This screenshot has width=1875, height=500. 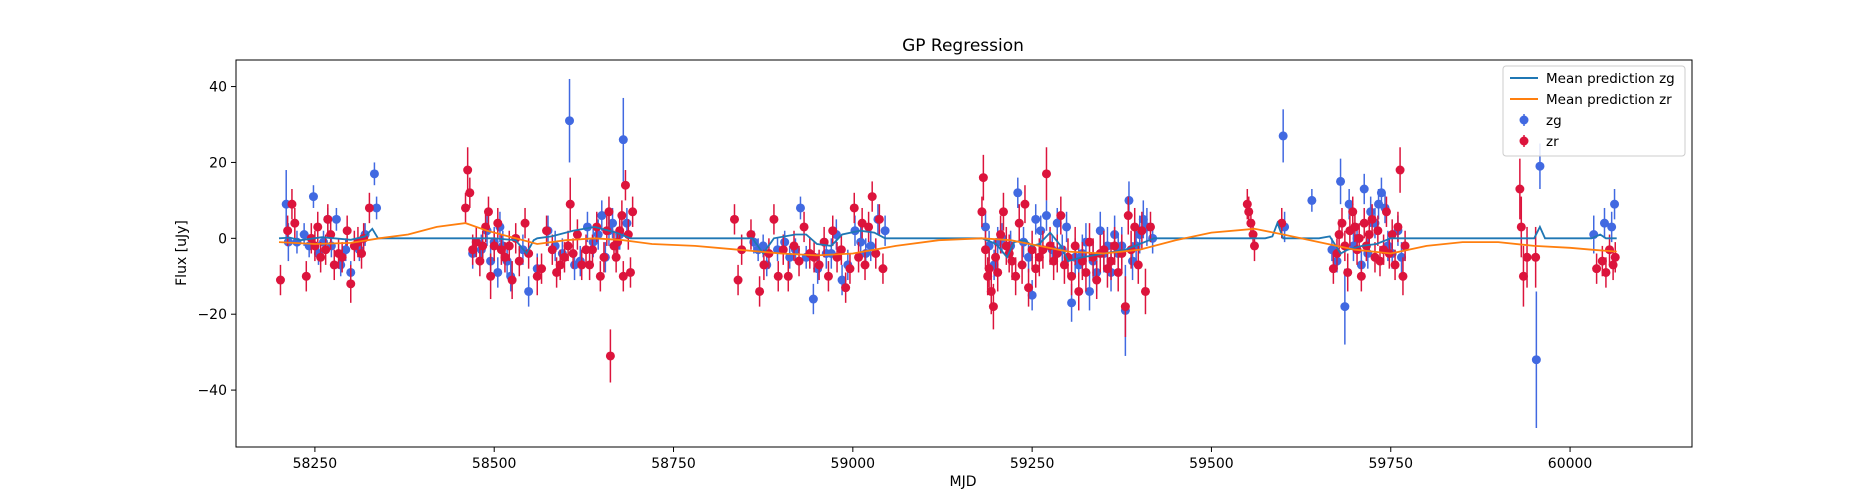 I want to click on legend-label-zg-line: Mean prediction zg, so click(x=1610, y=79).